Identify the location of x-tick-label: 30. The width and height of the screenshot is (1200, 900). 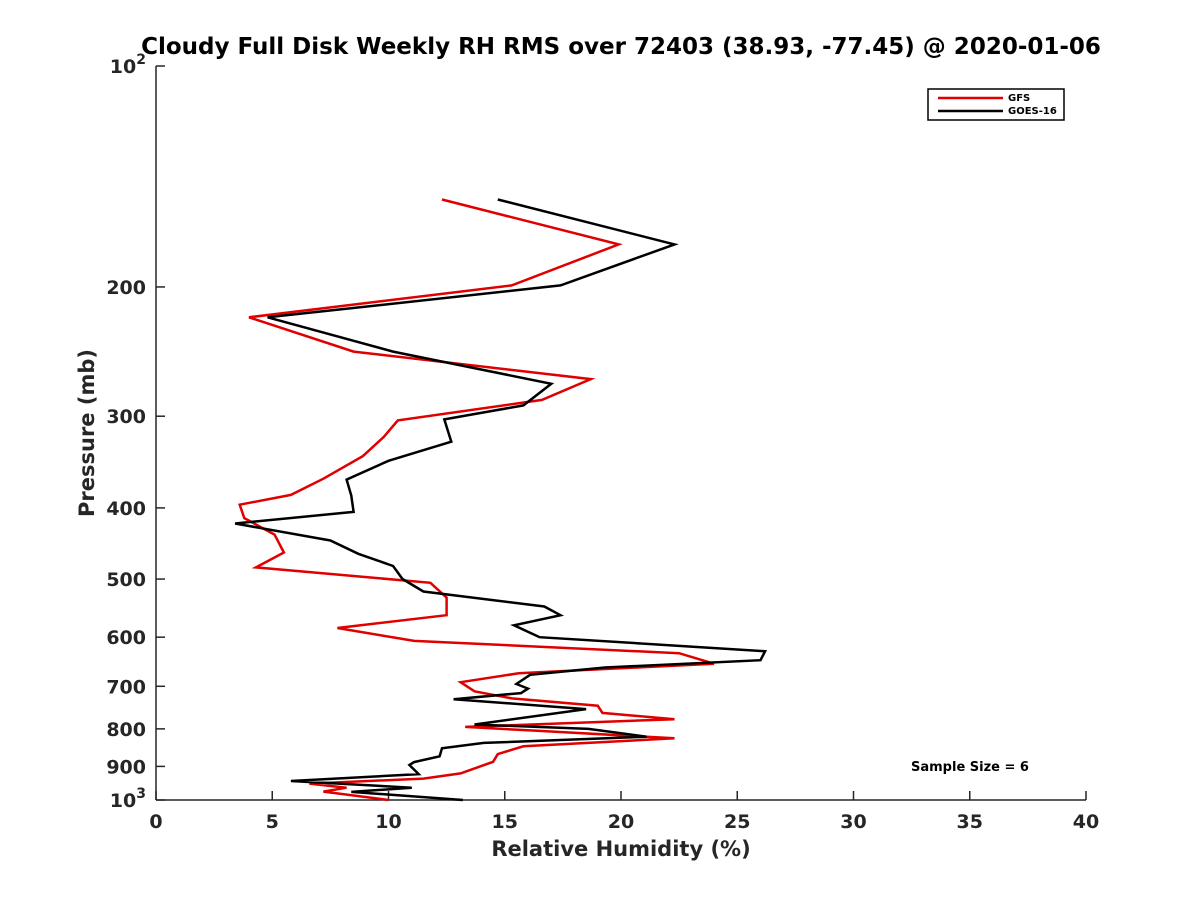
(853, 822).